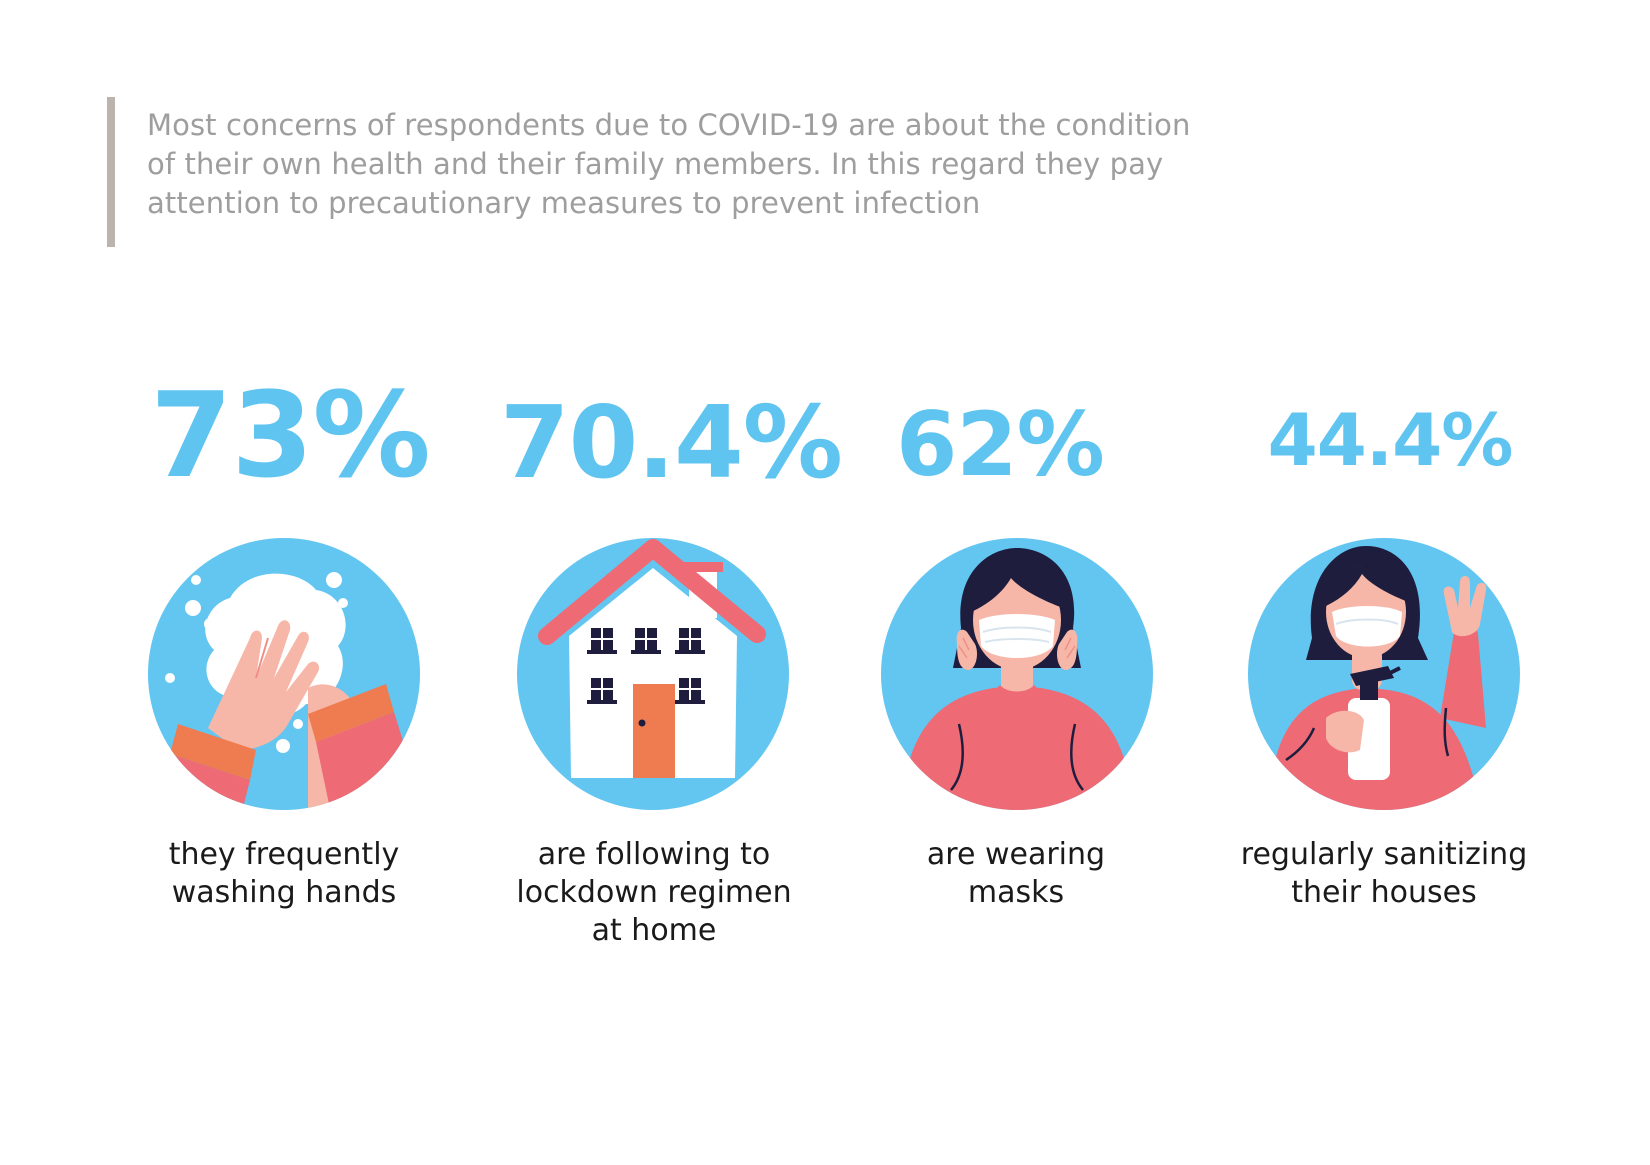 This screenshot has width=1650, height=1165. I want to click on caption-line: are wearing, so click(1016, 854).